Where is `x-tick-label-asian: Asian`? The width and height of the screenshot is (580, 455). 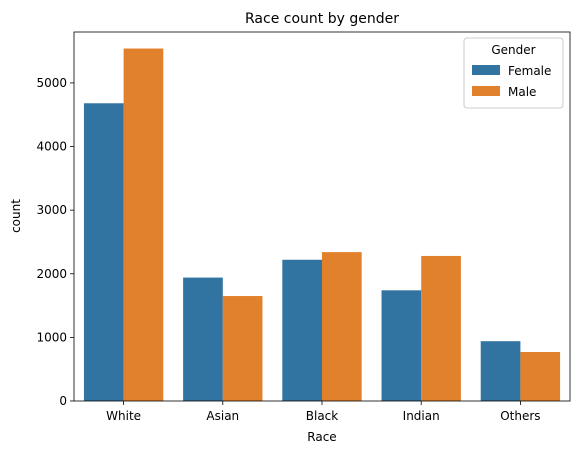 x-tick-label-asian: Asian is located at coordinates (222, 416).